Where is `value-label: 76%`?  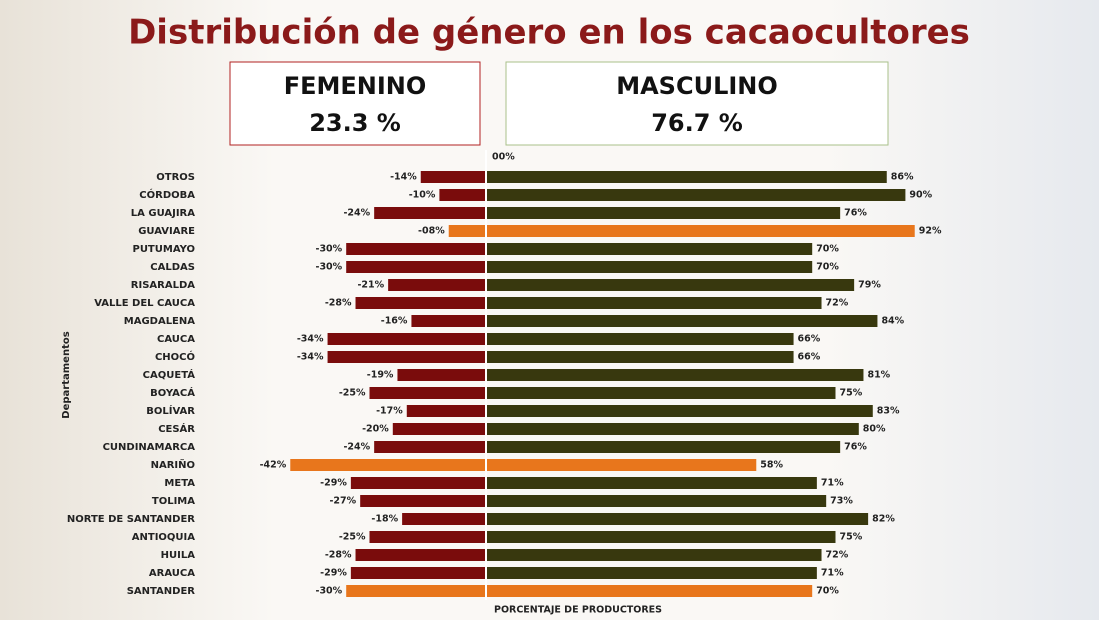 value-label: 76% is located at coordinates (855, 447).